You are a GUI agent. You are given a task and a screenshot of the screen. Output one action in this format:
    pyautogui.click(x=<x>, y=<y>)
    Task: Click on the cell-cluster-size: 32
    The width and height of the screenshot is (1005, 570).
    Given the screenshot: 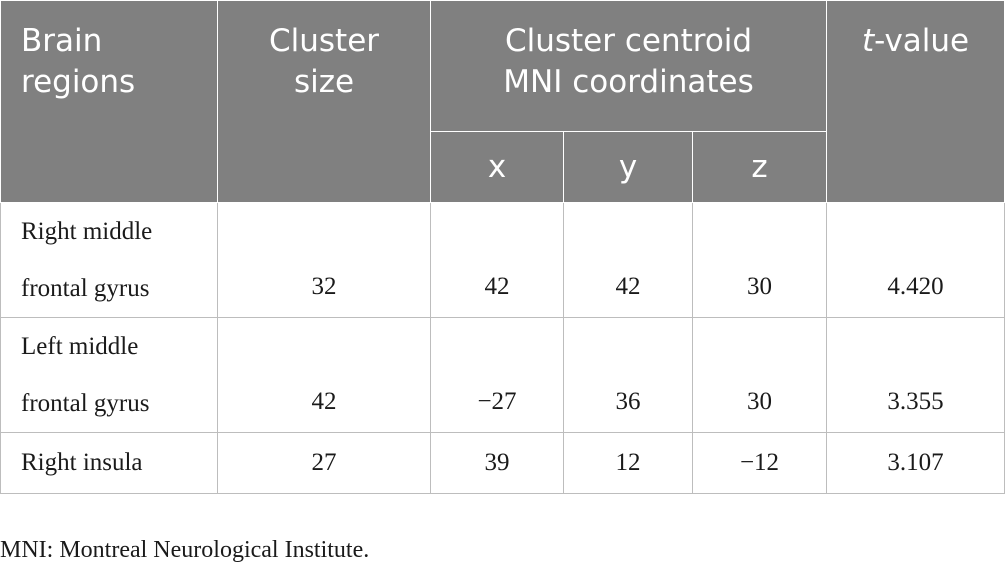 What is the action you would take?
    pyautogui.click(x=324, y=260)
    